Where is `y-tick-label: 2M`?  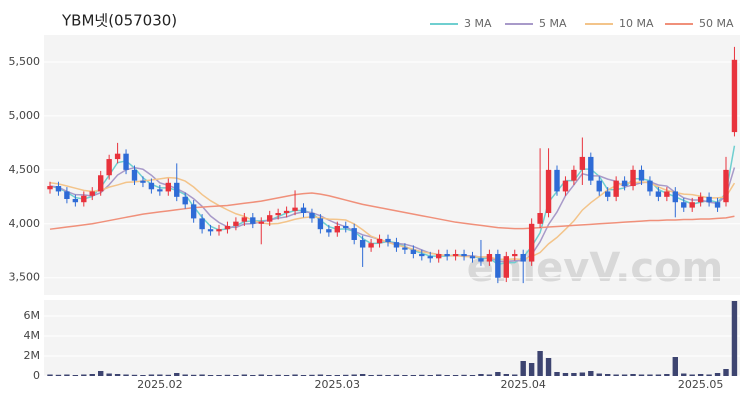 y-tick-label: 2M is located at coordinates (32, 355).